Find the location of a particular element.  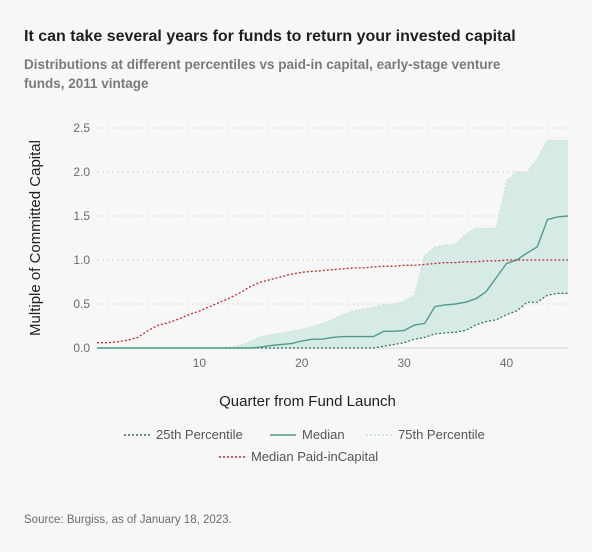

x-tick-labels: 10 20 30 40 is located at coordinates (353, 363).